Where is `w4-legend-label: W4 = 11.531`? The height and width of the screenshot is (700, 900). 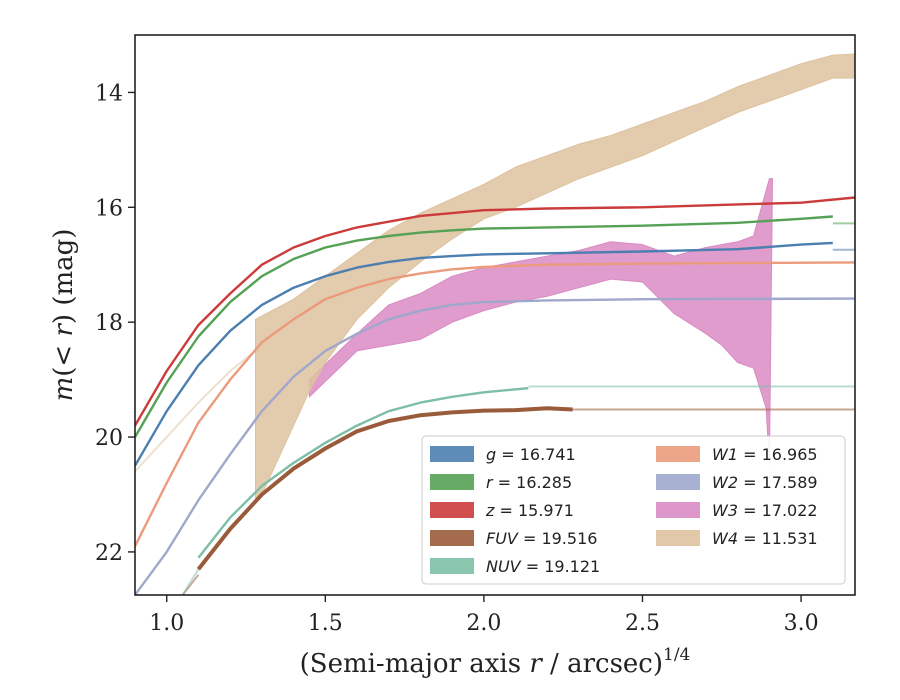 w4-legend-label: W4 = 11.531 is located at coordinates (765, 538).